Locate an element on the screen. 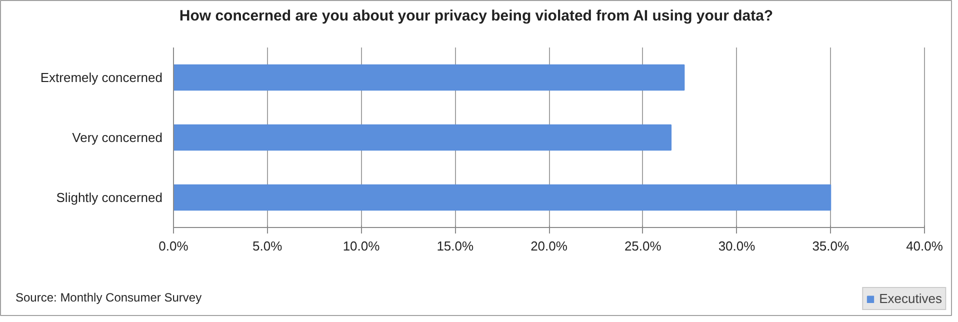  x-tick-label: 30.0% is located at coordinates (737, 246).